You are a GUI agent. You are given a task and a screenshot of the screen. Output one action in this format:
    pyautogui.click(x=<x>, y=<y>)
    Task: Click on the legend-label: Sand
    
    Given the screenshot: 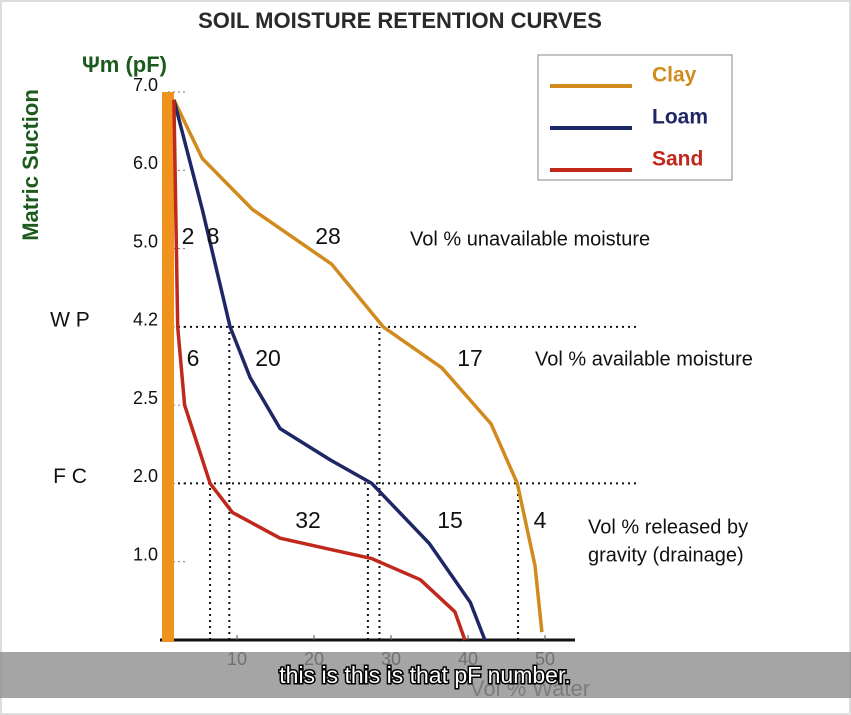 What is the action you would take?
    pyautogui.click(x=677, y=159)
    